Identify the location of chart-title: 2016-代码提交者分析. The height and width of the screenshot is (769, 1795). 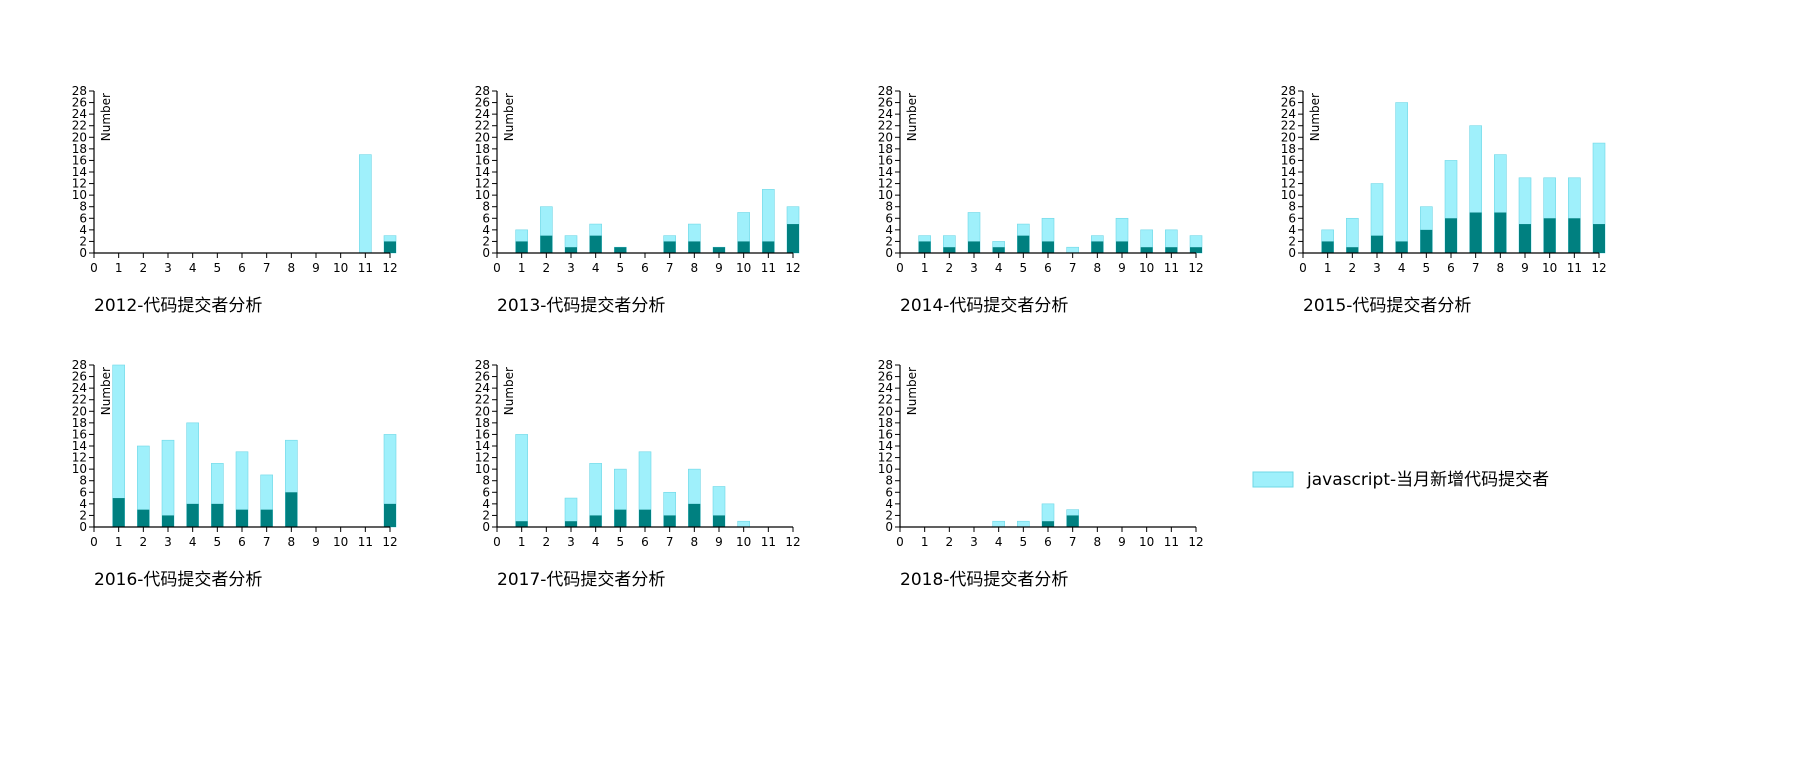
(178, 580).